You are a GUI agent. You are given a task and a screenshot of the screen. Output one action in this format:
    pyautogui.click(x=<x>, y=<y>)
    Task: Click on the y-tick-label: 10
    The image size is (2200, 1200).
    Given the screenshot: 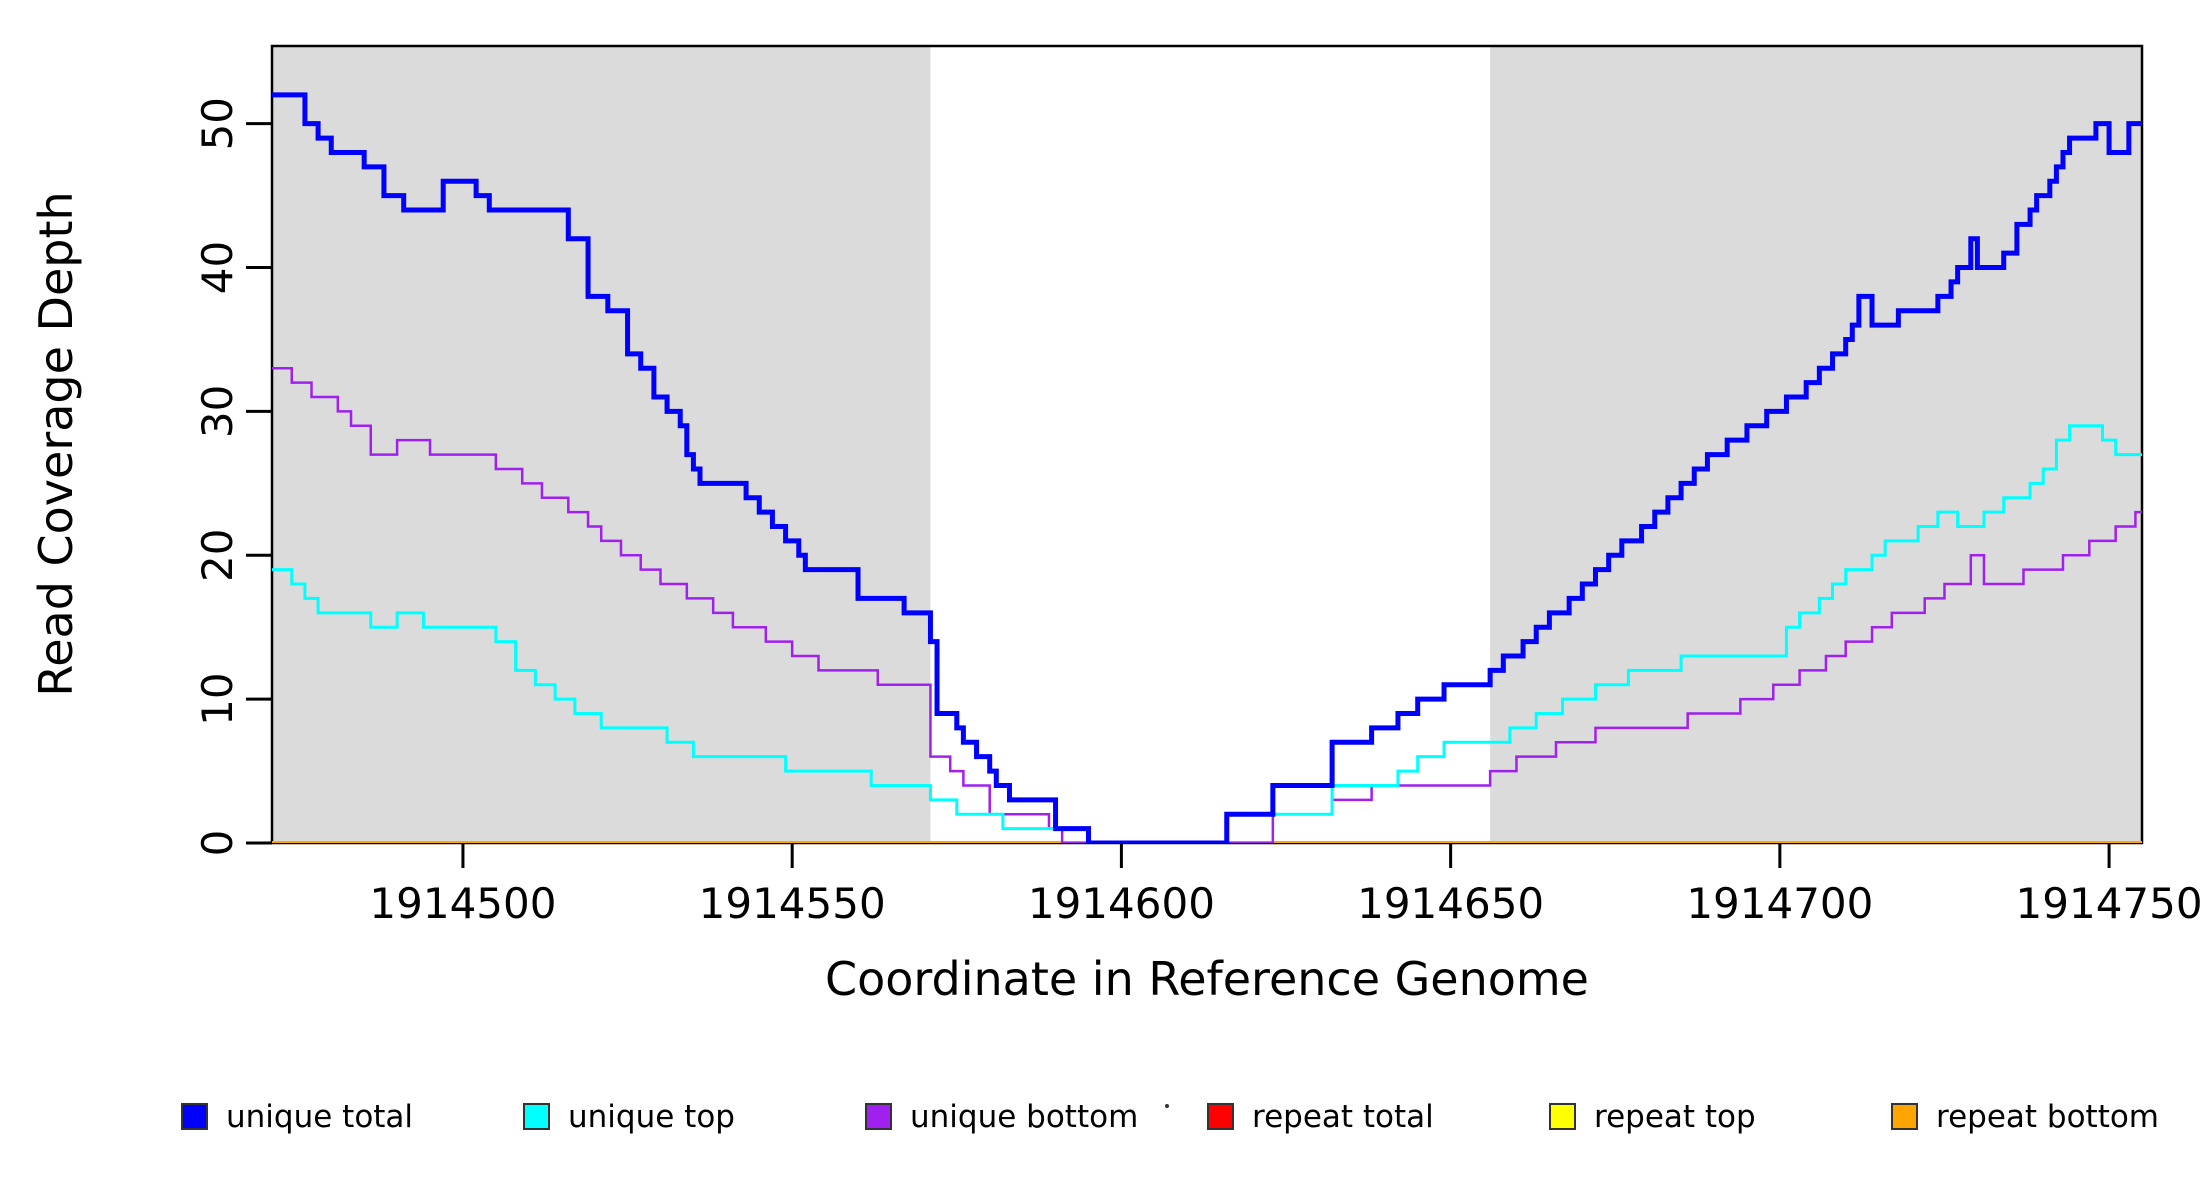 What is the action you would take?
    pyautogui.click(x=217, y=698)
    